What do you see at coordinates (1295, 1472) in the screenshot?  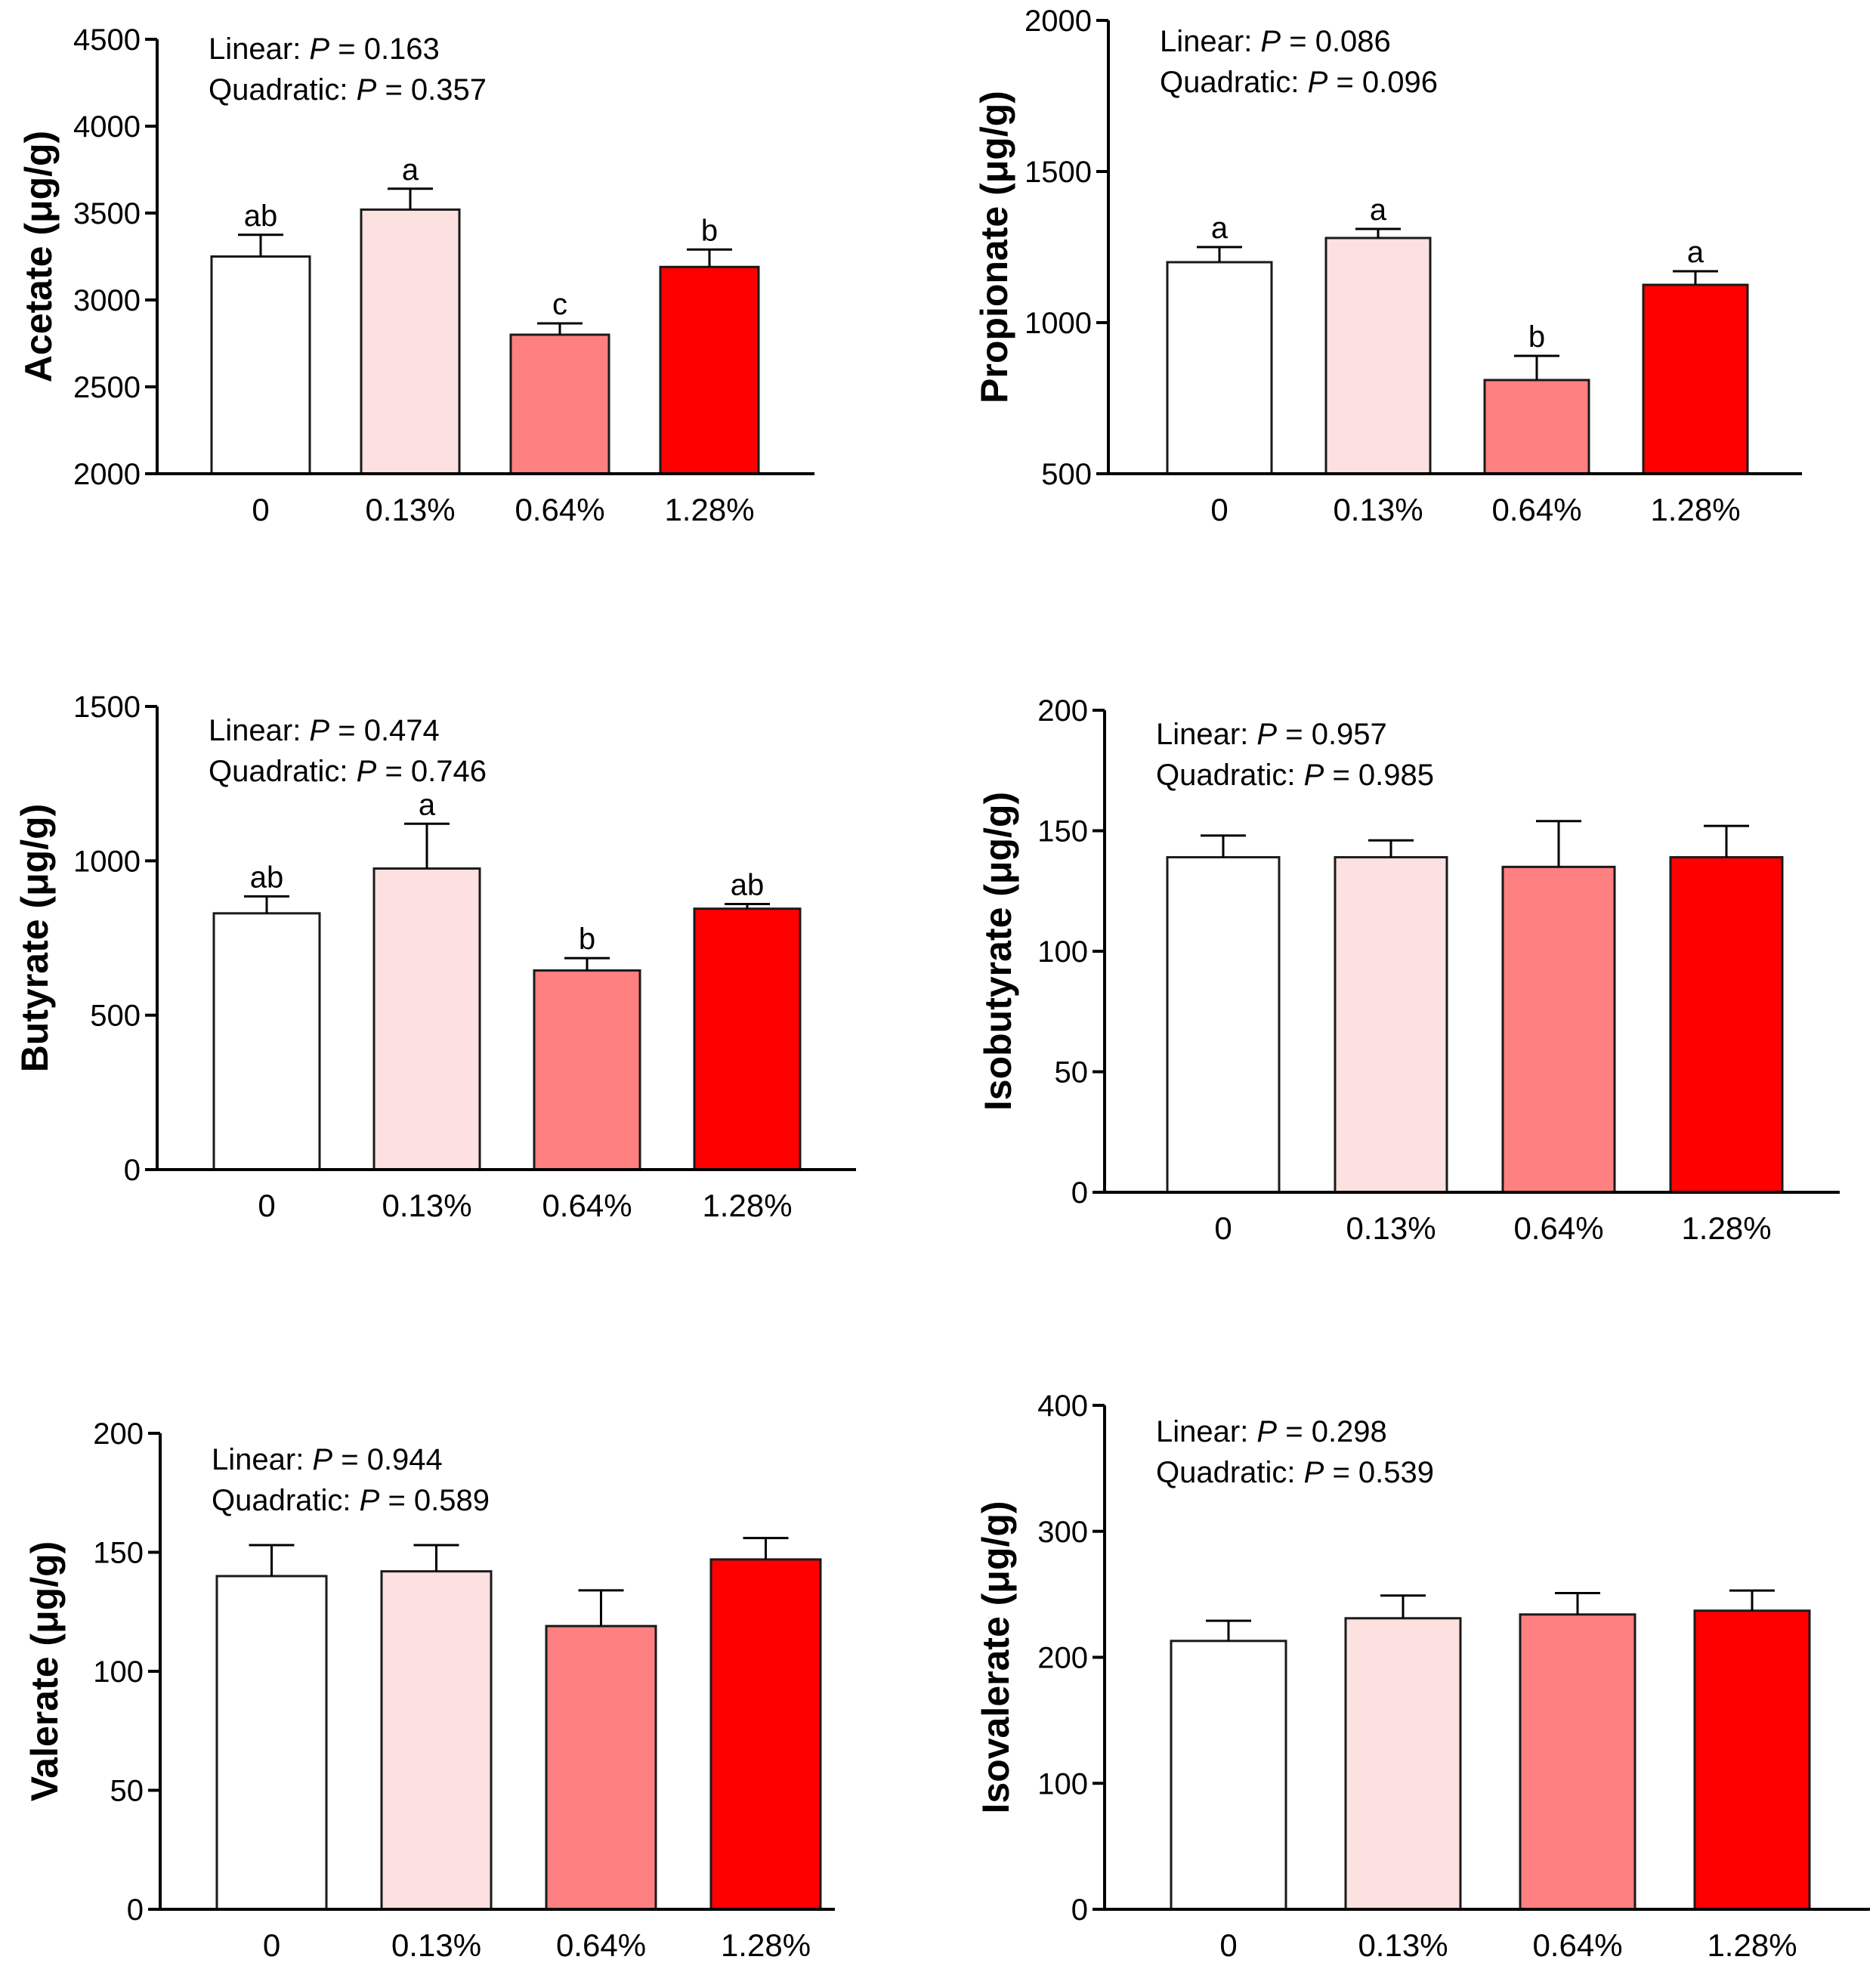 I see `quadratic-p-text: Quadratic: P = 0.539` at bounding box center [1295, 1472].